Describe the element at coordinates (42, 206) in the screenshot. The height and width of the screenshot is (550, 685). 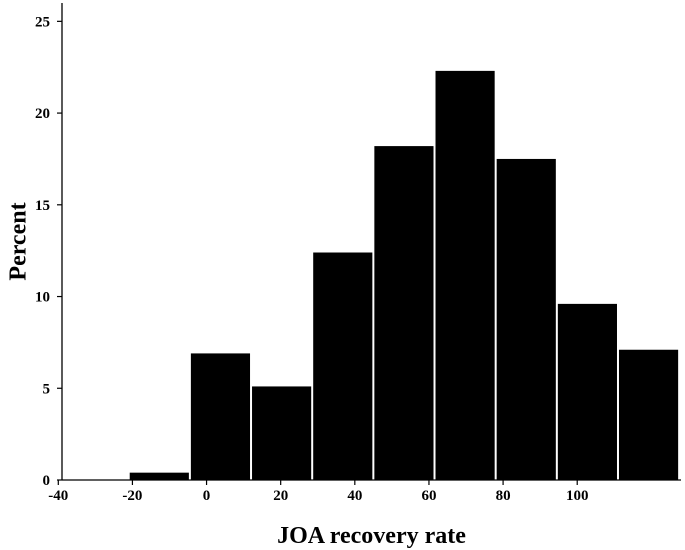
I see `y-tick-label-3: 15` at that location.